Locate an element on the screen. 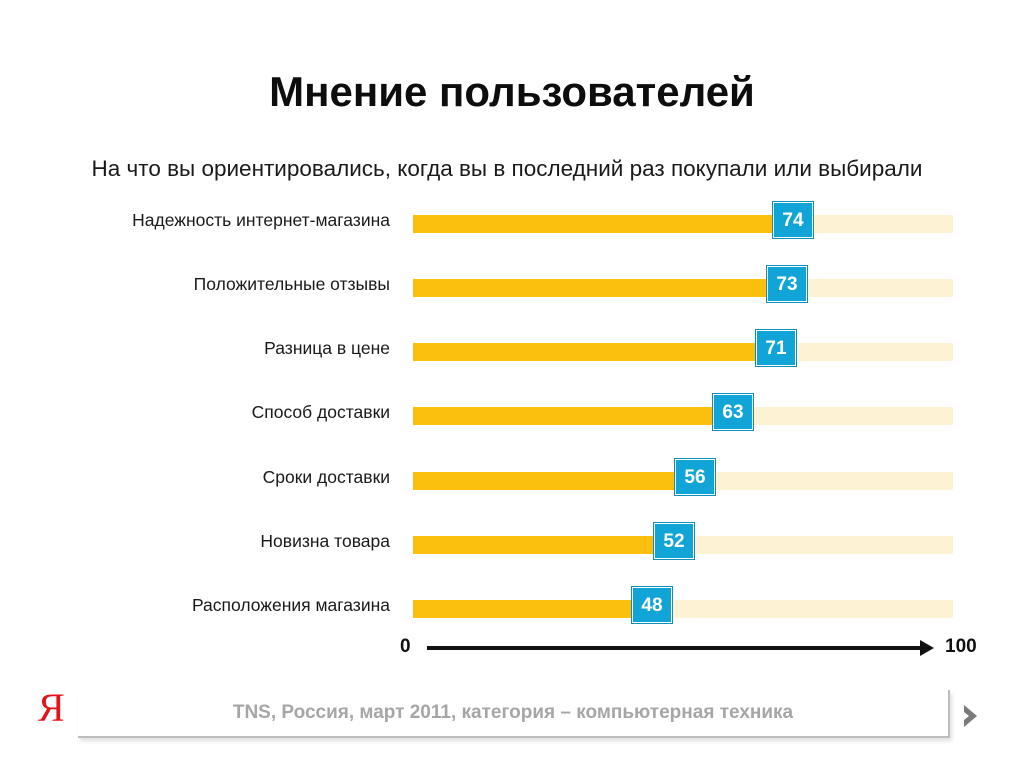 This screenshot has height=768, width=1024. bar-row: Надежность интернет-магазина 74 is located at coordinates (512, 226).